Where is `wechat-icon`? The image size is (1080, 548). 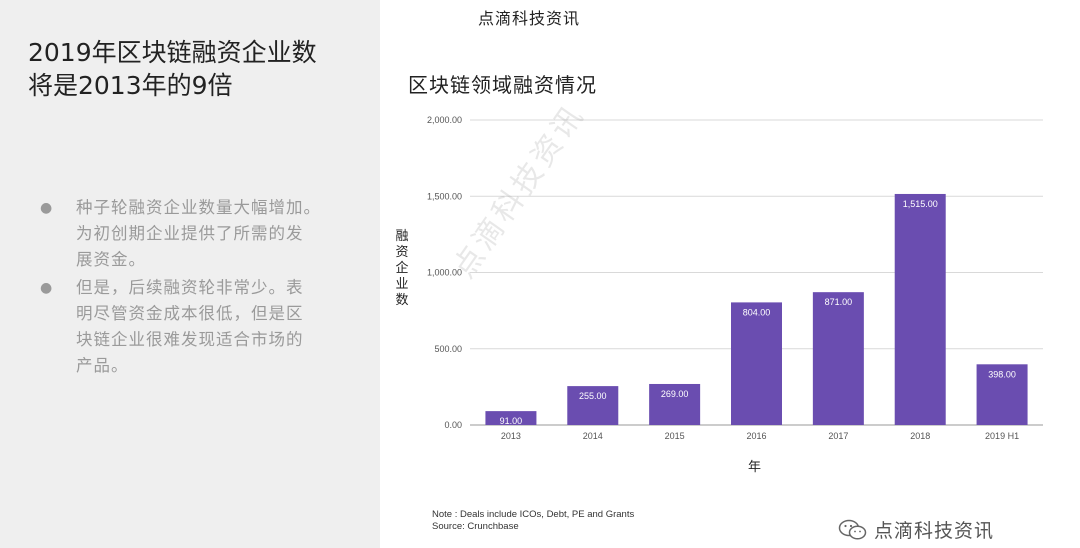
wechat-icon is located at coordinates (852, 529).